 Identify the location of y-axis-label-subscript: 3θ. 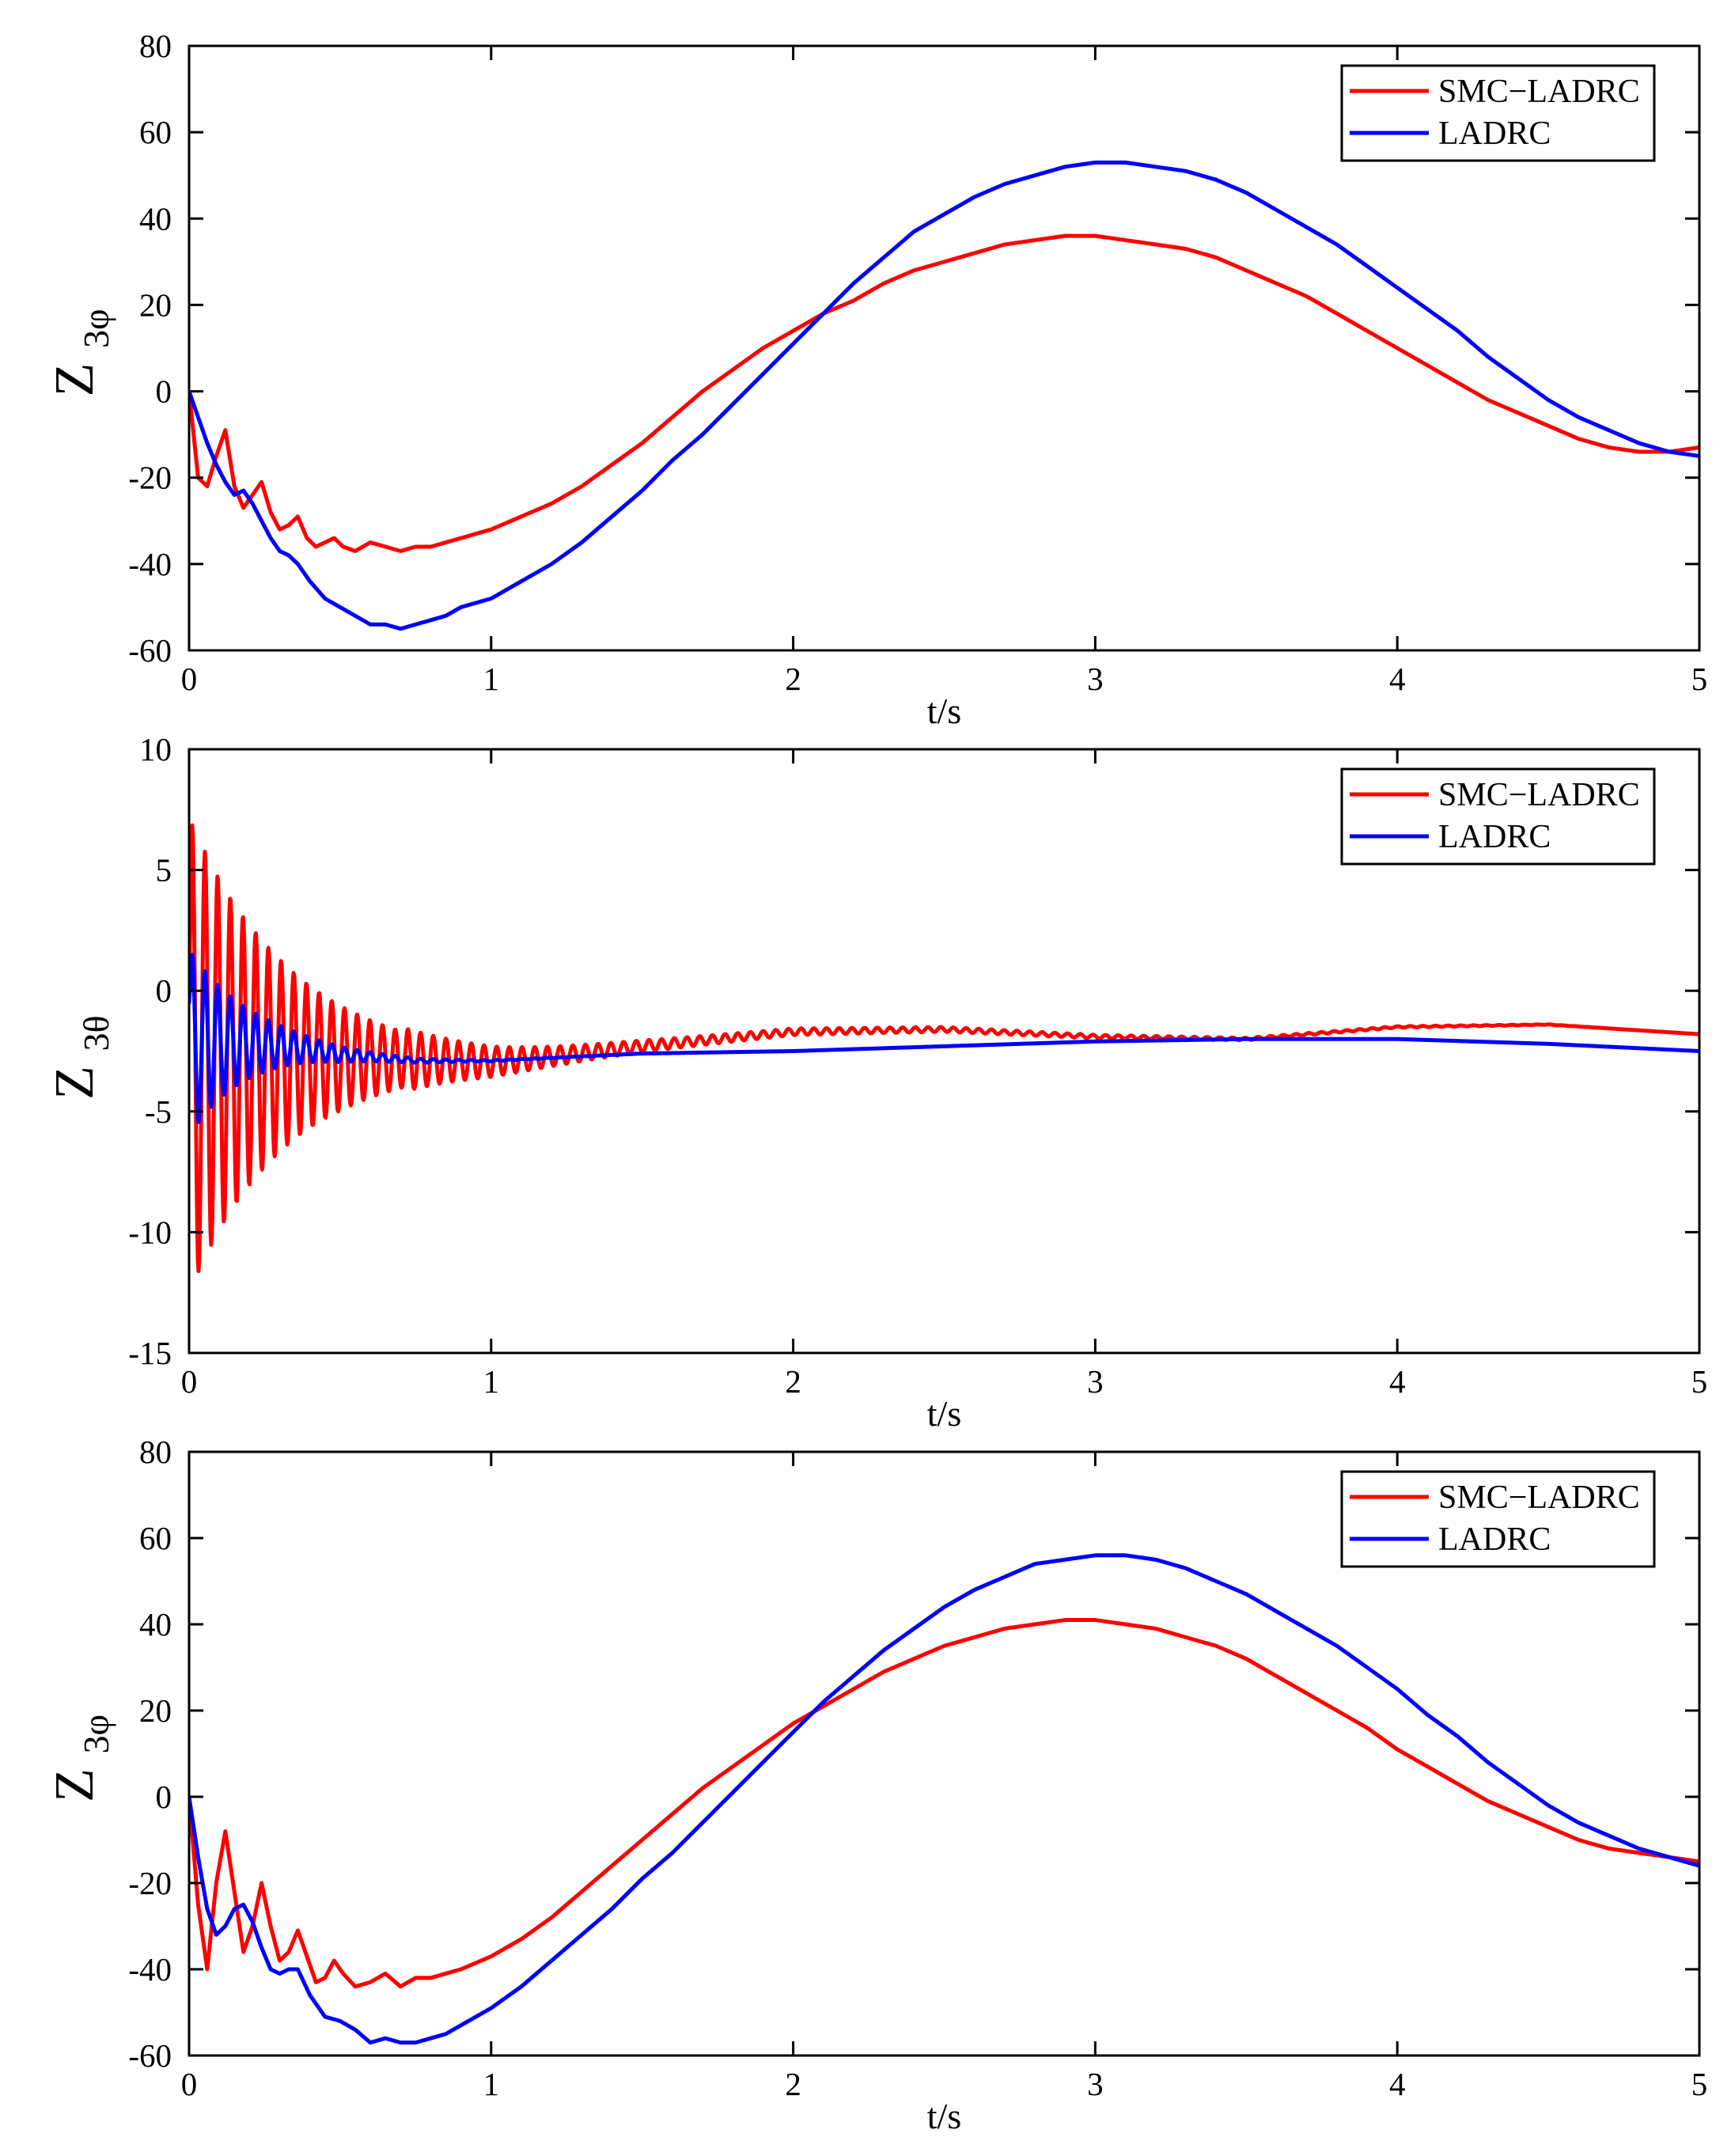
(96, 1033).